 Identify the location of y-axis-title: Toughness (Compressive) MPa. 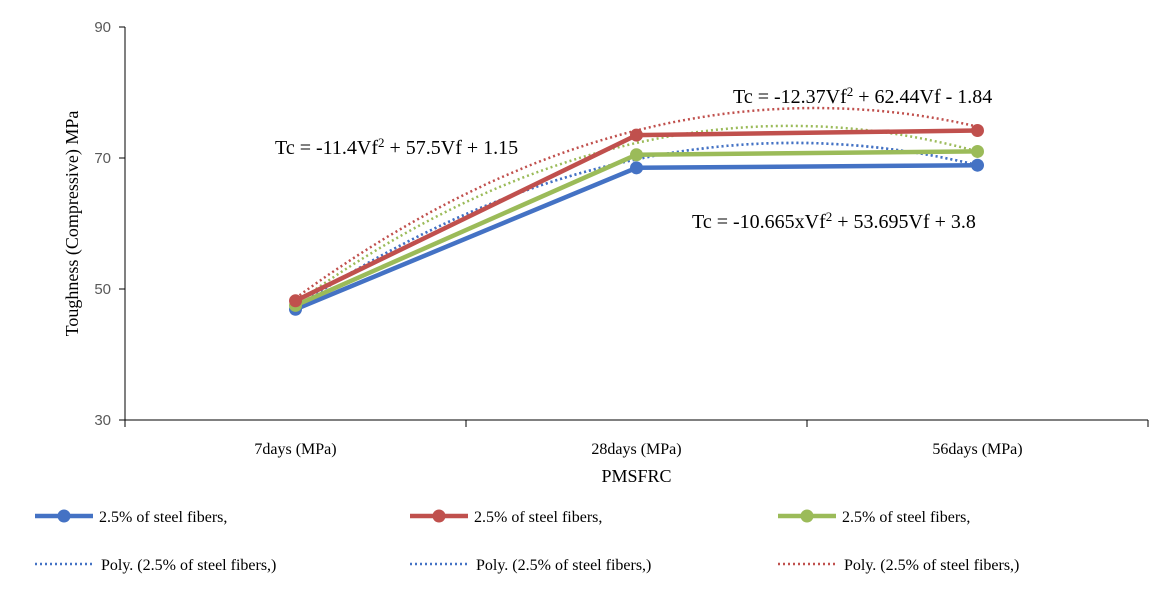
(72, 224).